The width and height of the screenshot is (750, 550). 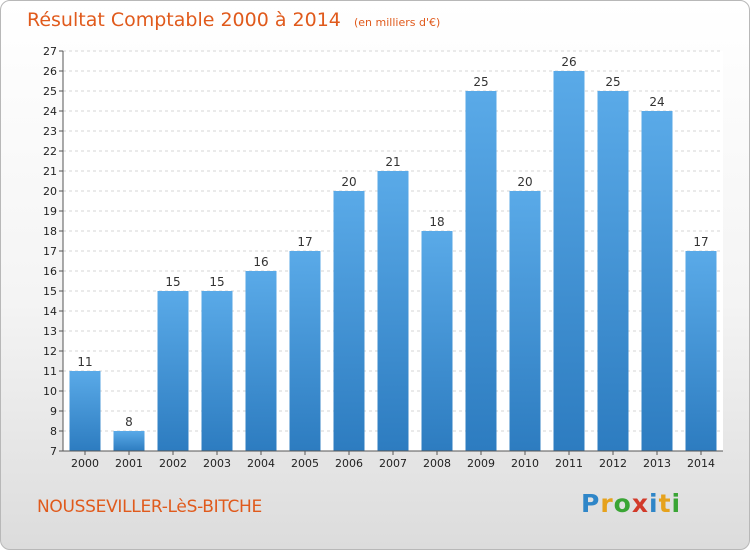 What do you see at coordinates (591, 503) in the screenshot?
I see `logo-letter: P` at bounding box center [591, 503].